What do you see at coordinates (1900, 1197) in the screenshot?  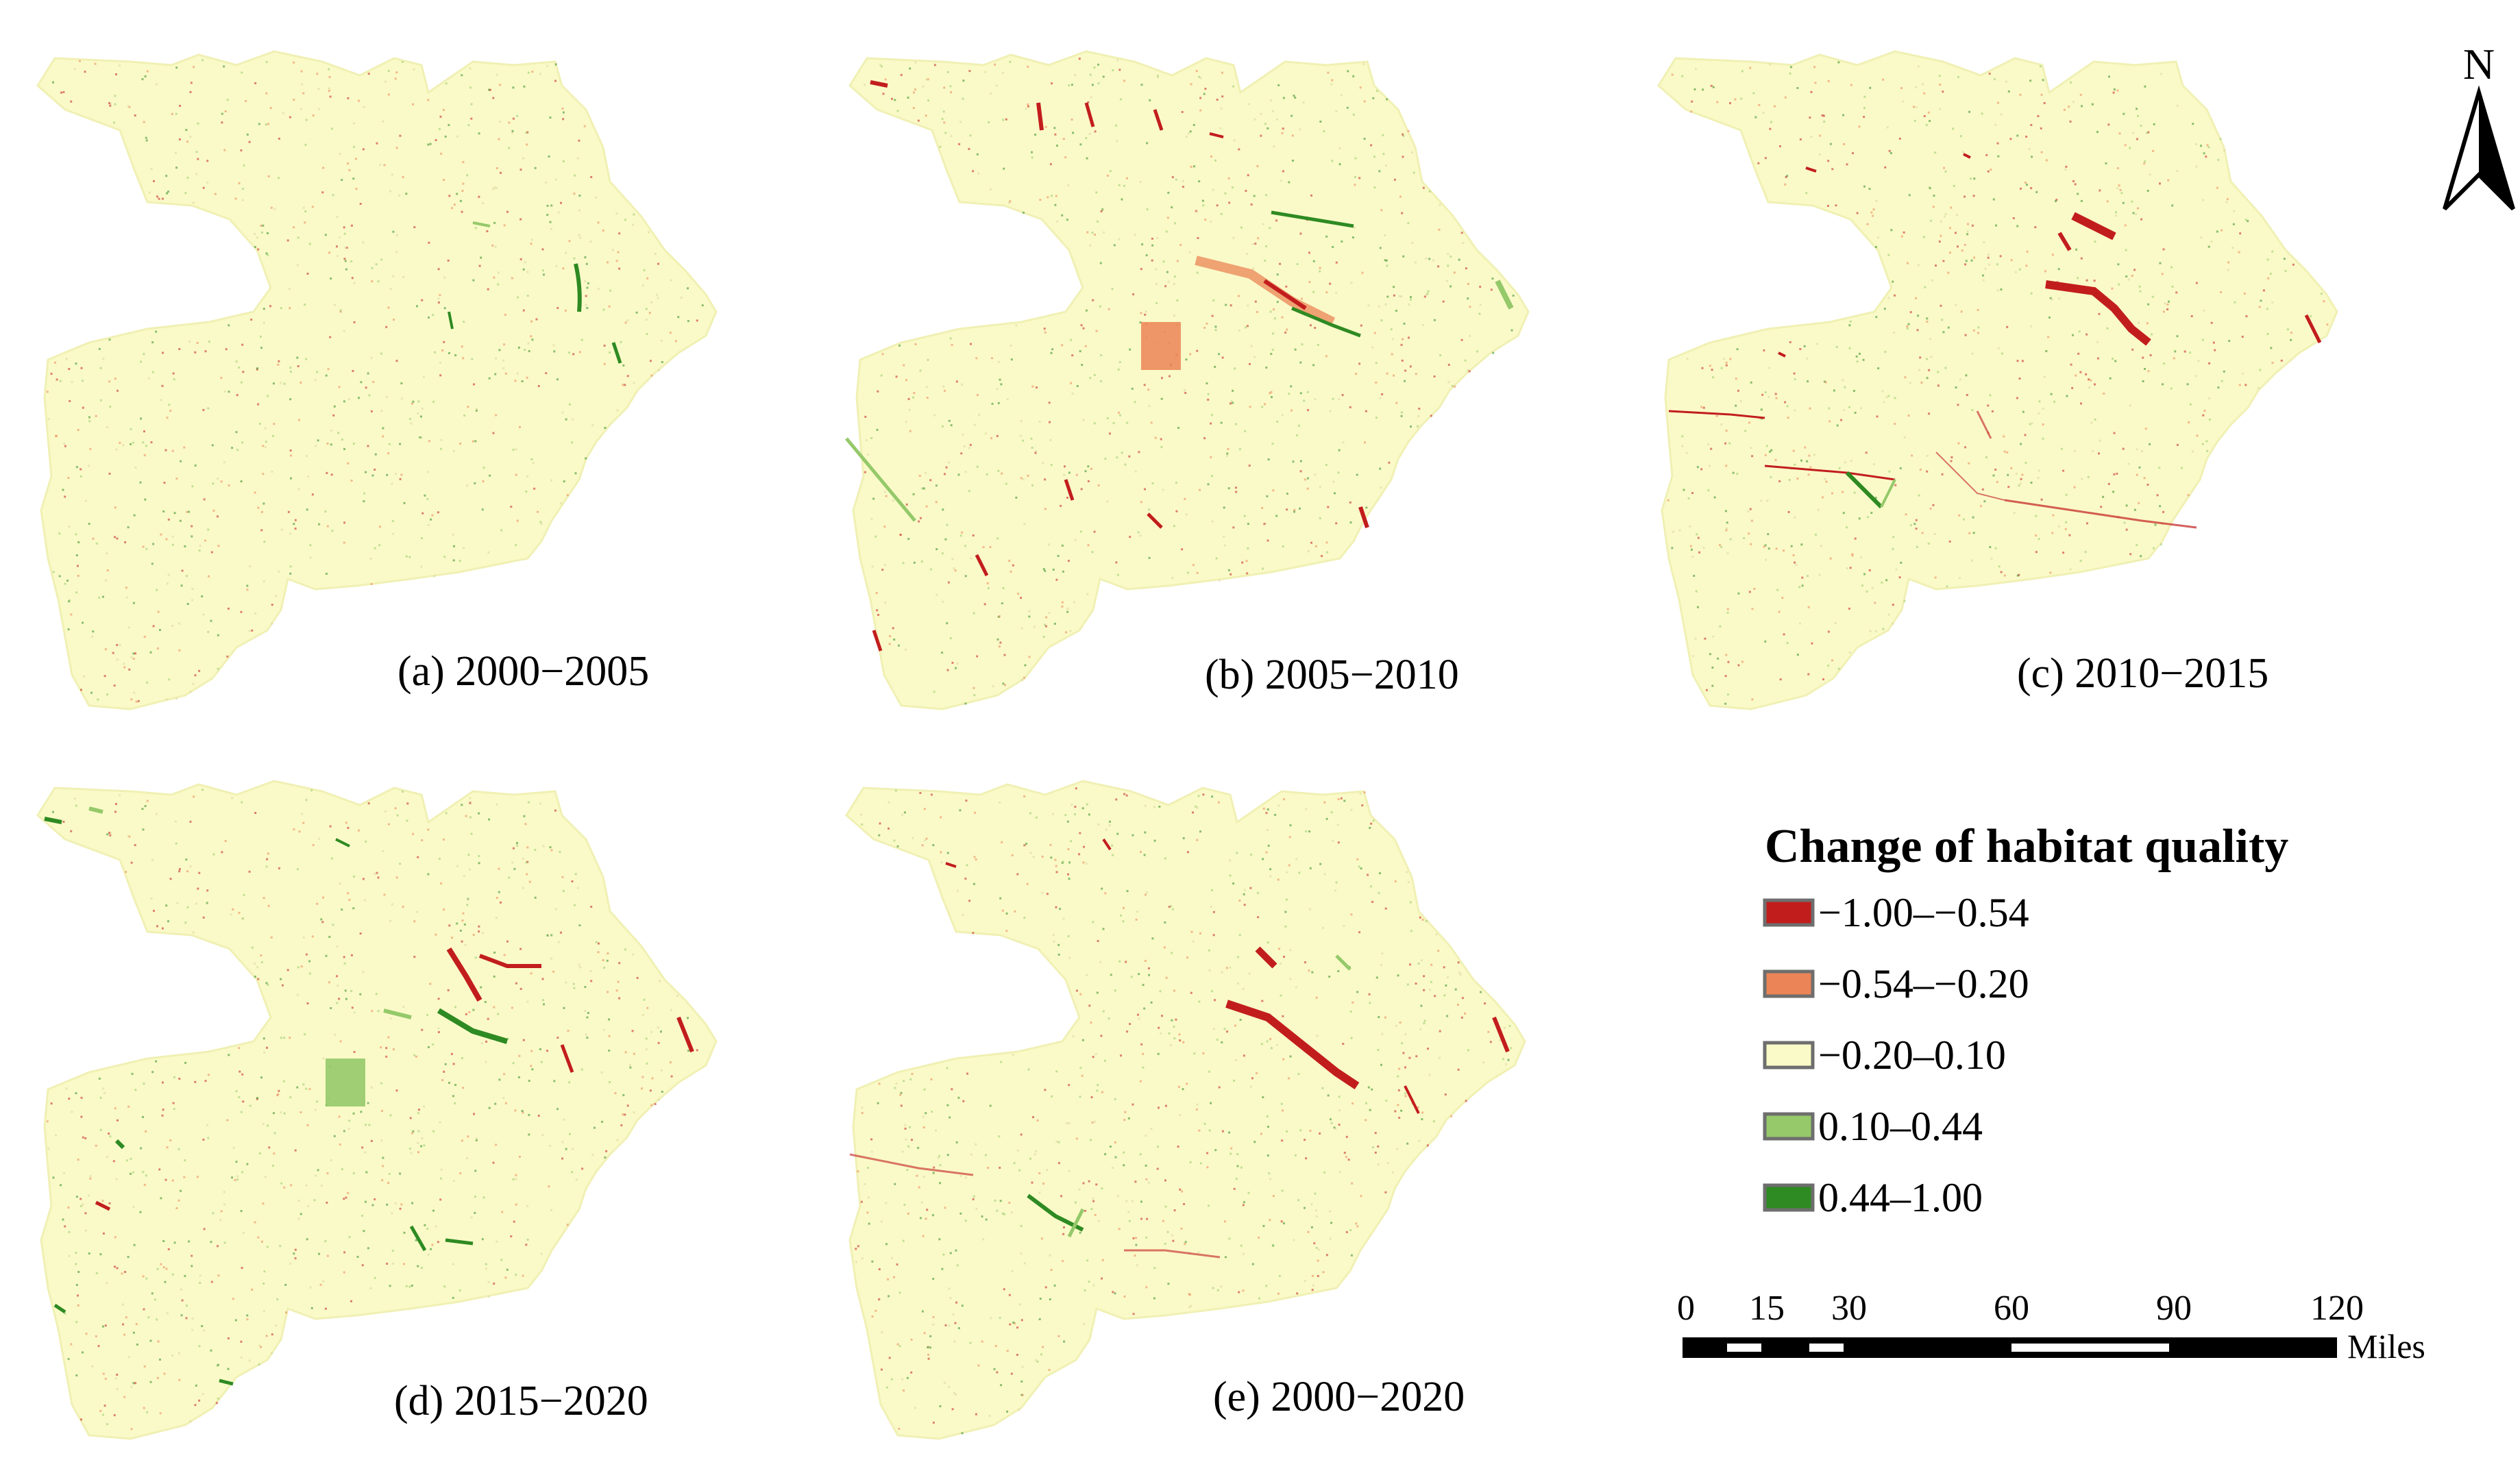 I see `legend-label: 0.44–1.00` at bounding box center [1900, 1197].